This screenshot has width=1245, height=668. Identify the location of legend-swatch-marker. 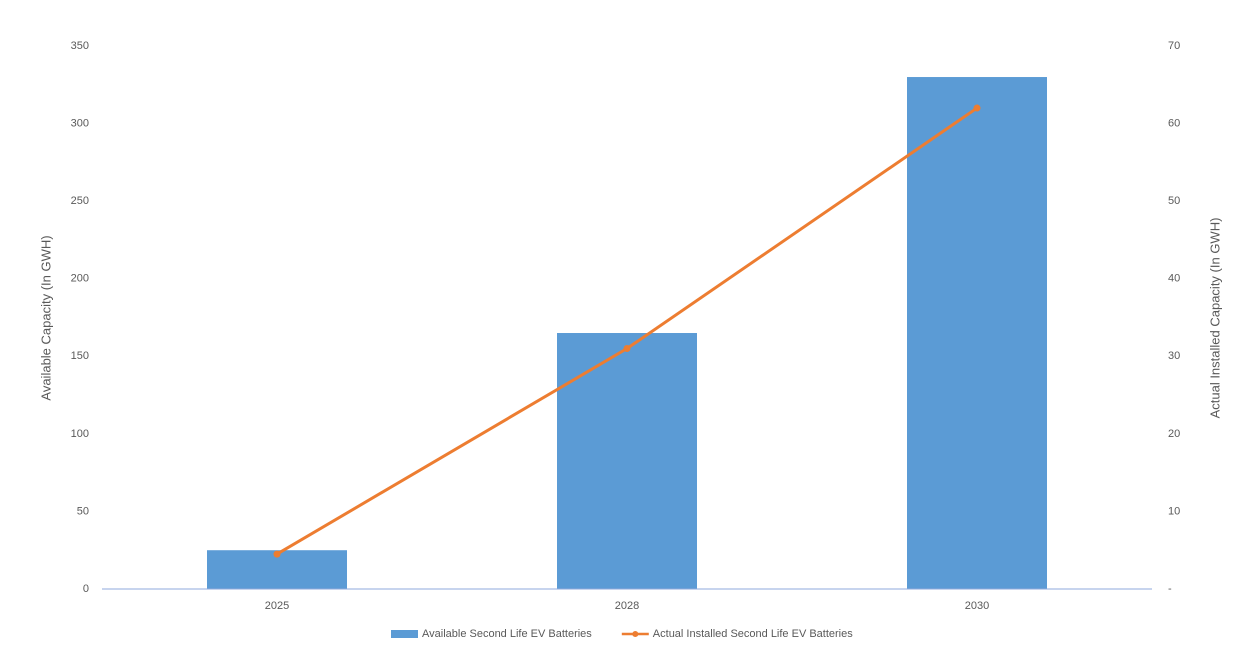
(635, 634).